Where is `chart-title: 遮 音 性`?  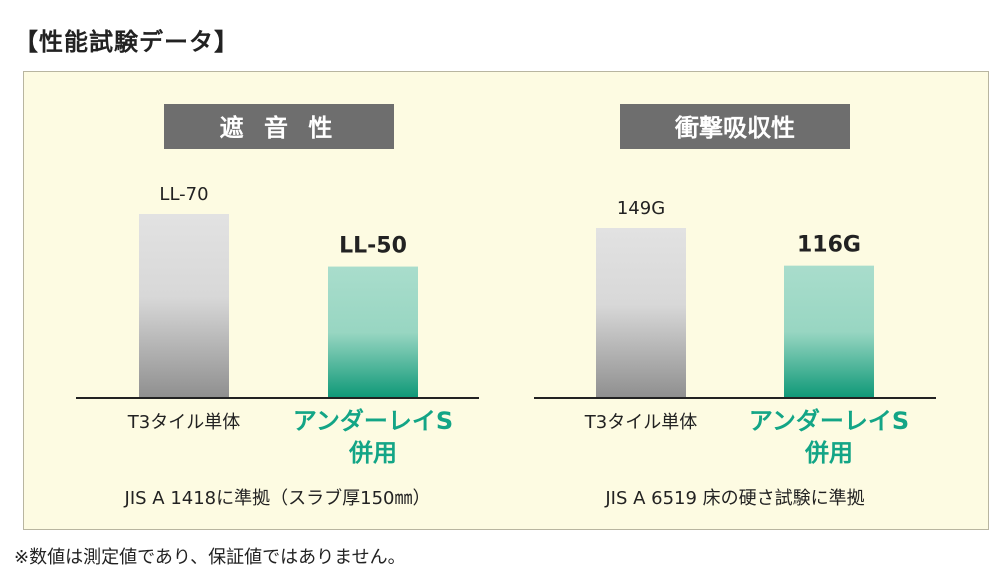
chart-title: 遮 音 性 is located at coordinates (279, 128).